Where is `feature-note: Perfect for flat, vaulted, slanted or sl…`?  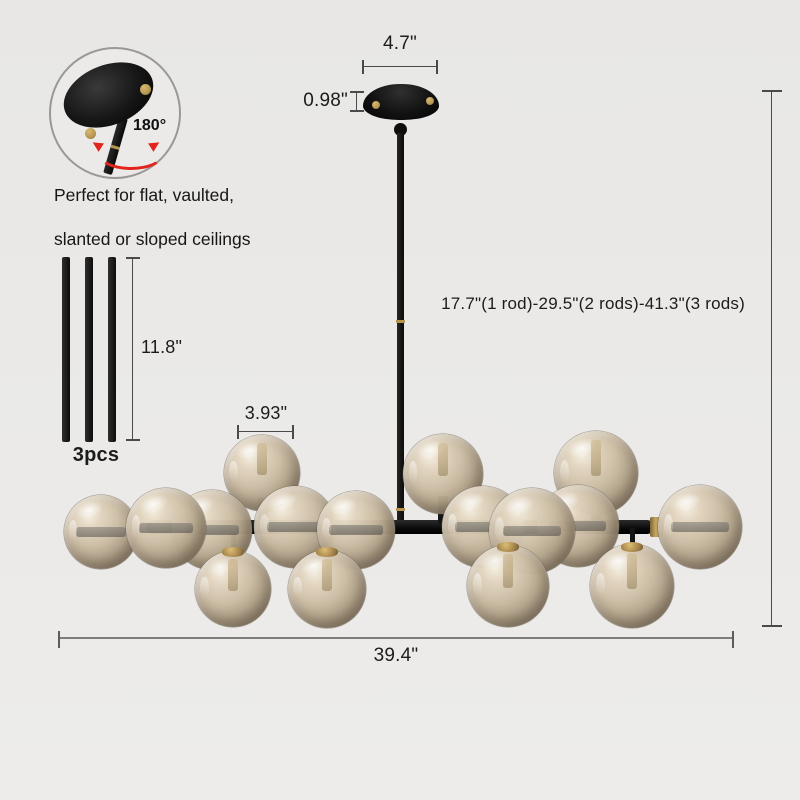
feature-note: Perfect for flat, vaulted, slanted or sl… is located at coordinates (152, 217).